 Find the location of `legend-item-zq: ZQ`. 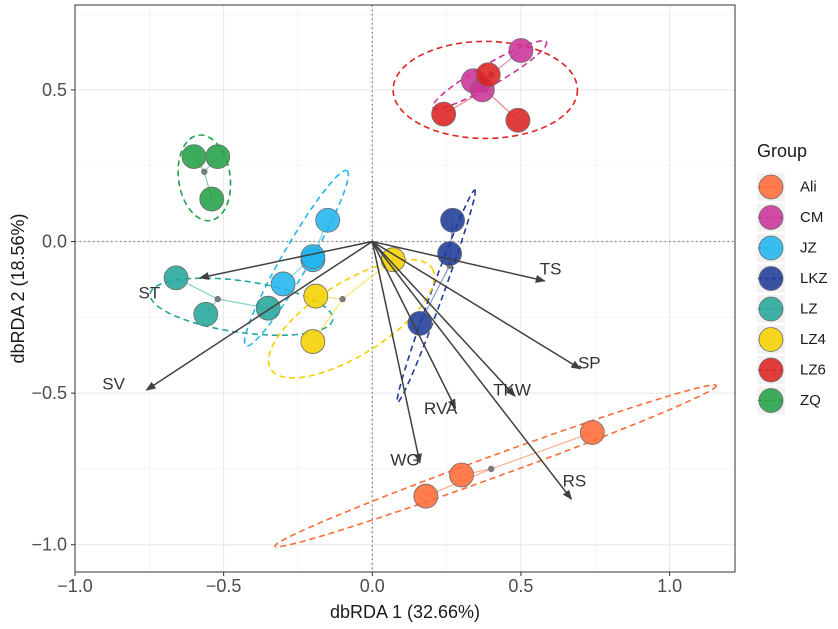

legend-item-zq: ZQ is located at coordinates (789, 400).